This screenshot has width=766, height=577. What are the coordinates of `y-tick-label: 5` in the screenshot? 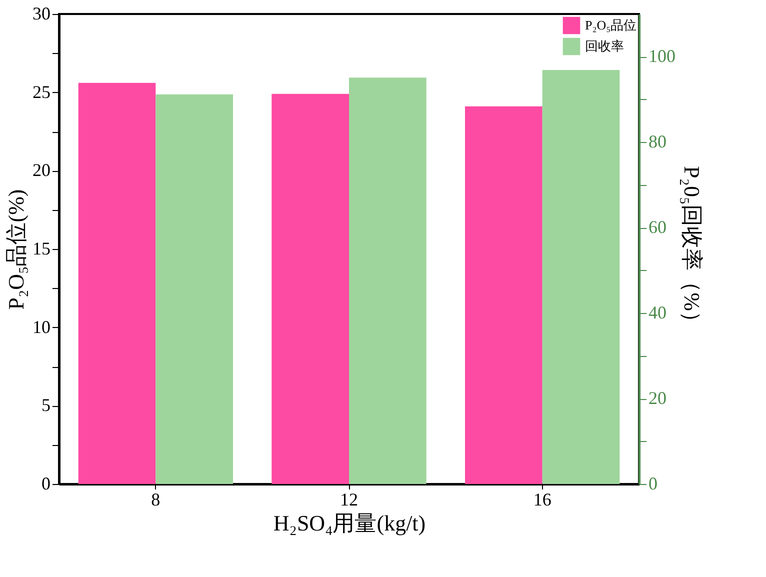 It's located at (46, 405).